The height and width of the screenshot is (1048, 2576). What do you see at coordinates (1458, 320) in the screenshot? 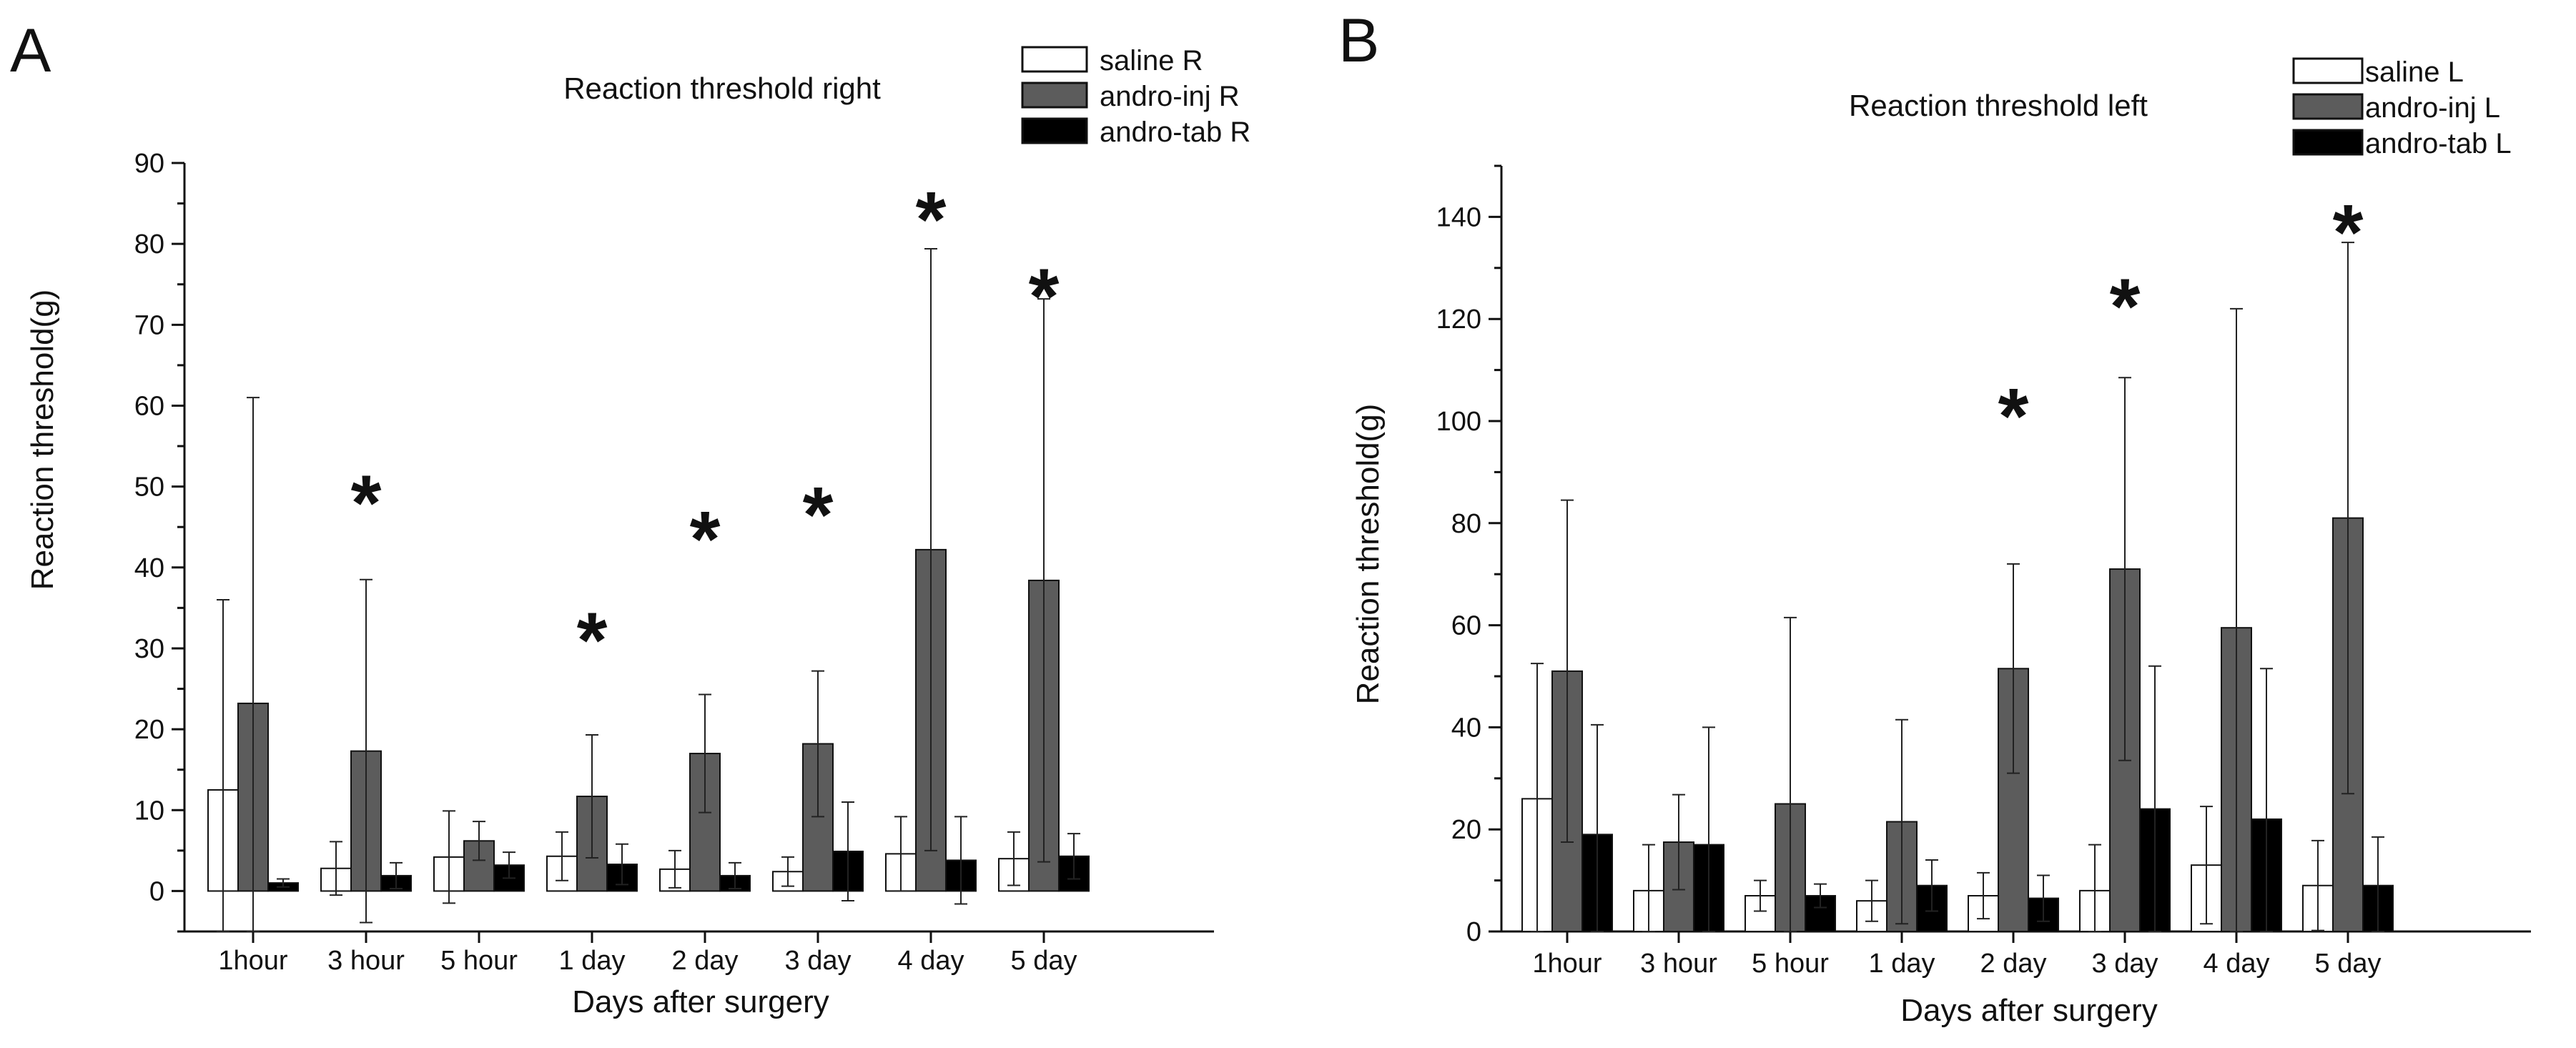
I see `y-tick-label-b: 120` at bounding box center [1458, 320].